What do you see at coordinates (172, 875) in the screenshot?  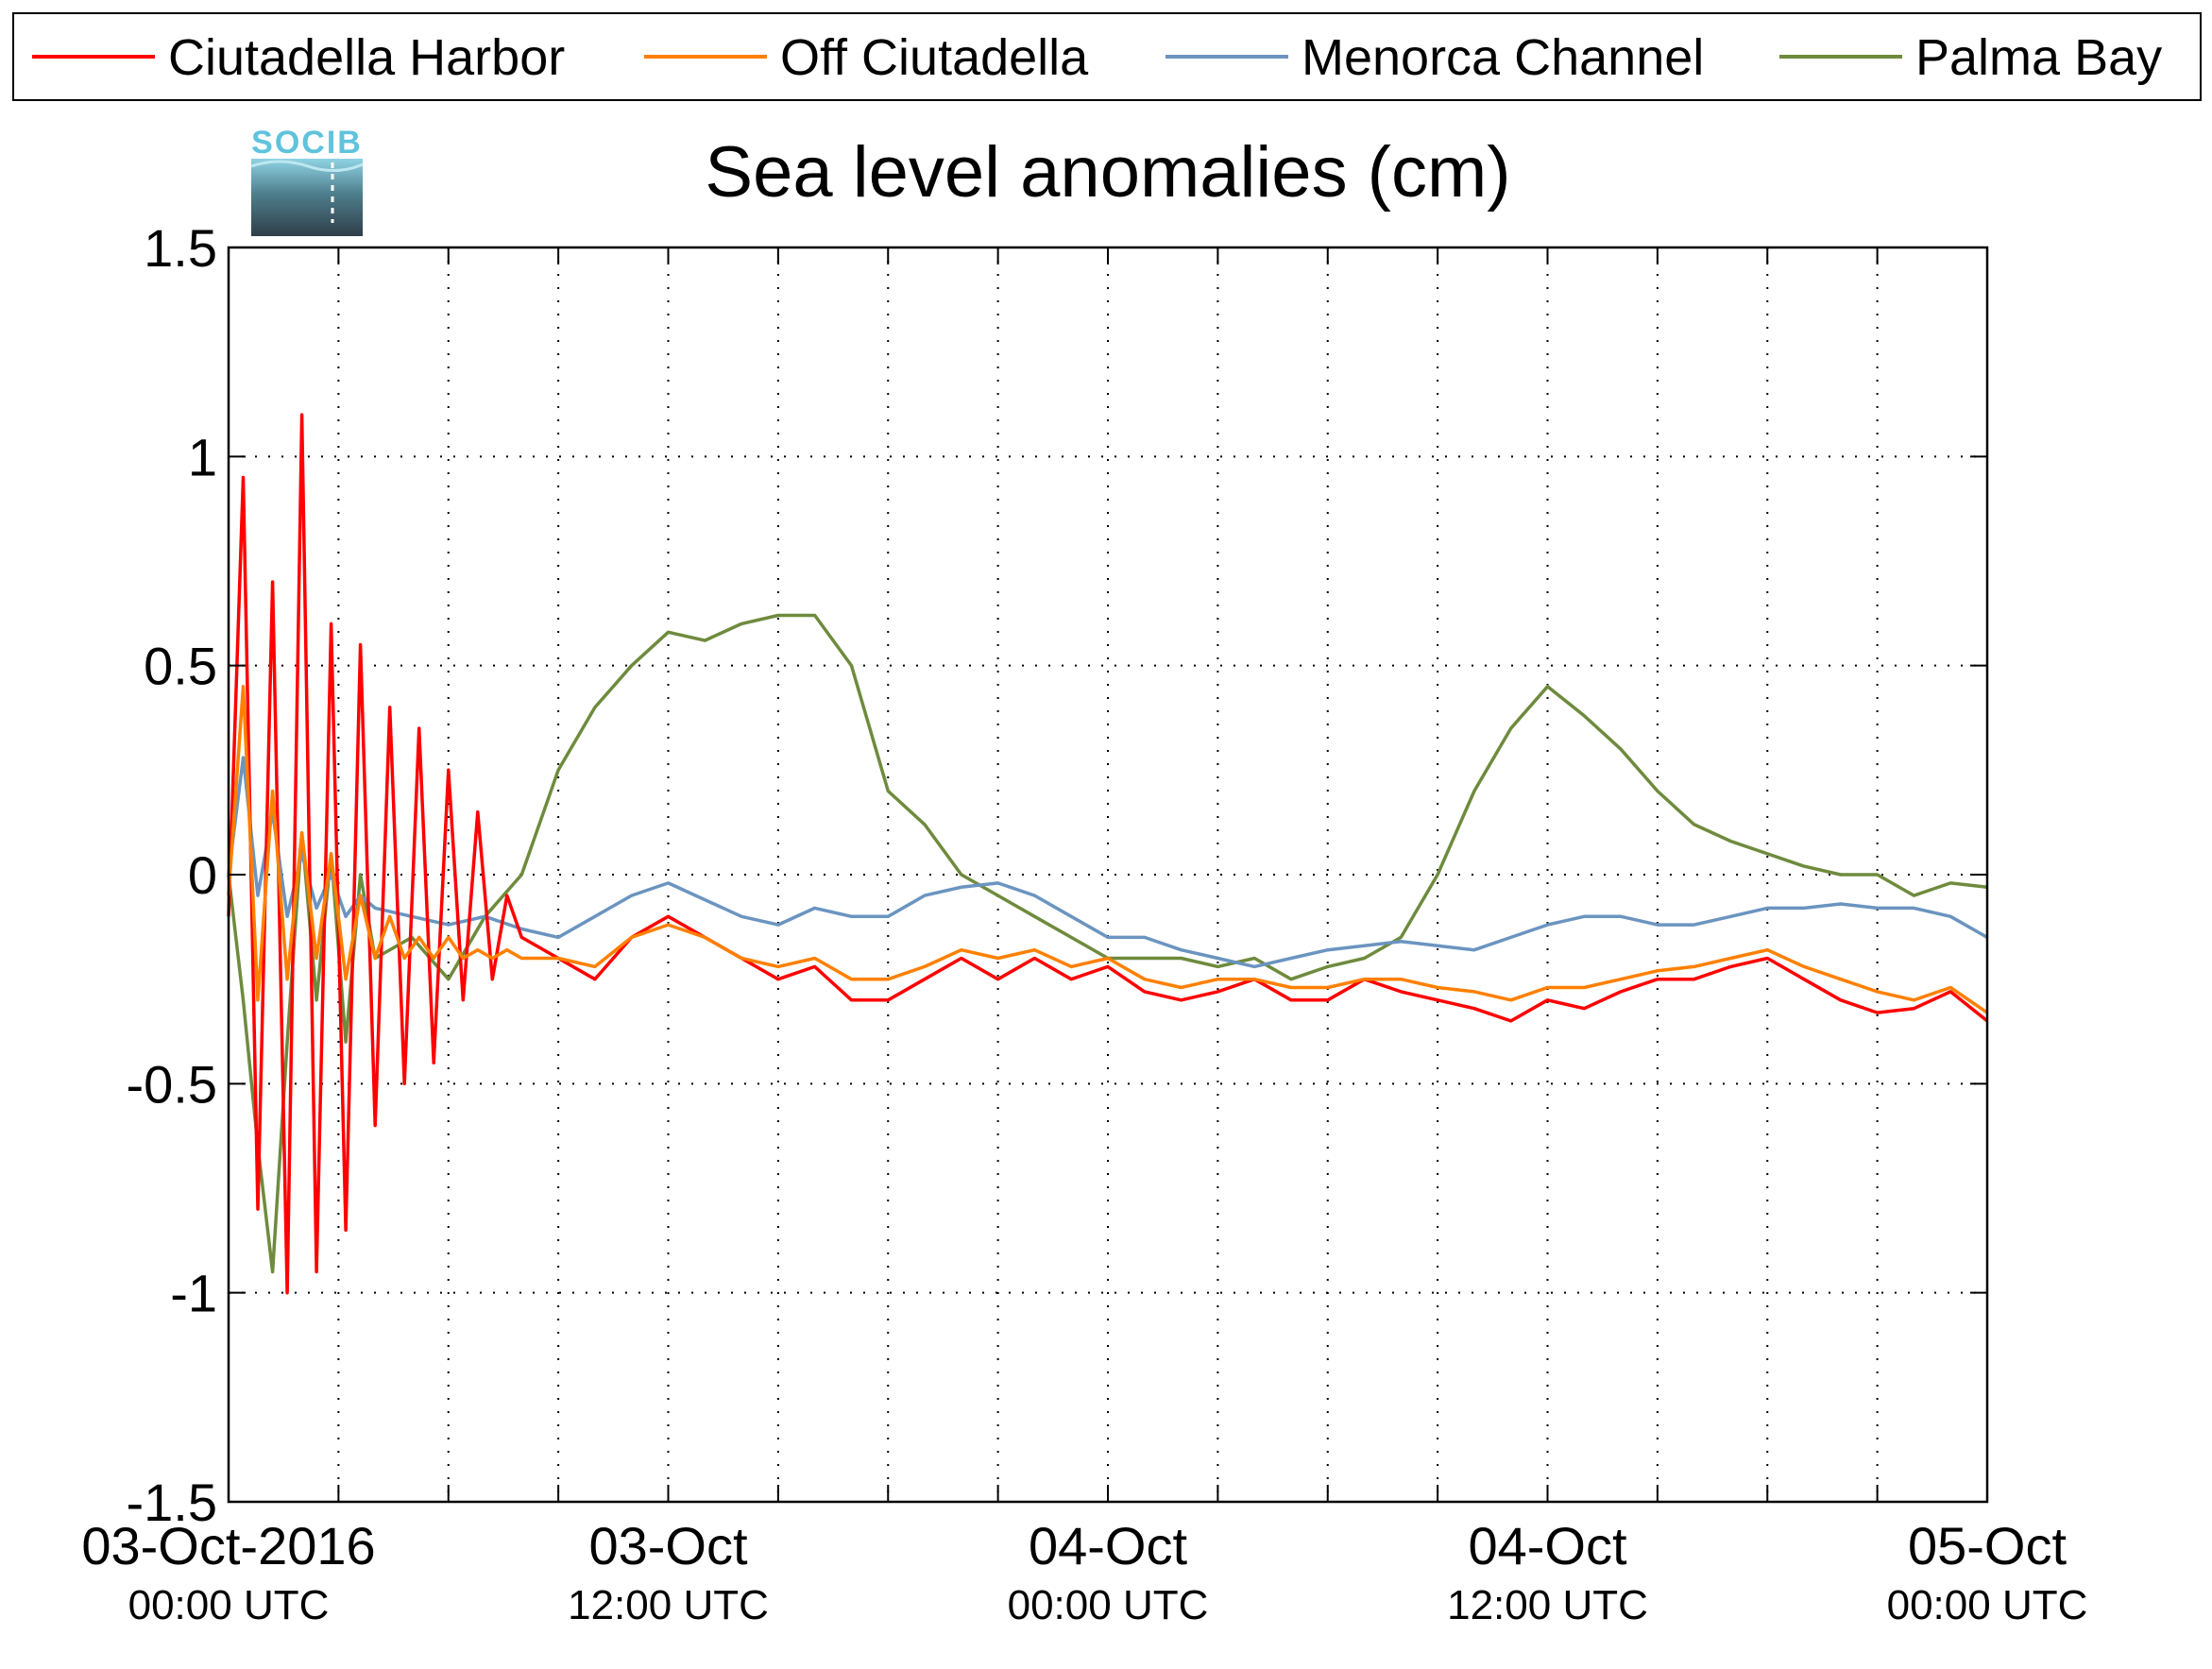 I see `y-axis-labels: -1.5 -1 -0.5 0 0.5 1 1.5` at bounding box center [172, 875].